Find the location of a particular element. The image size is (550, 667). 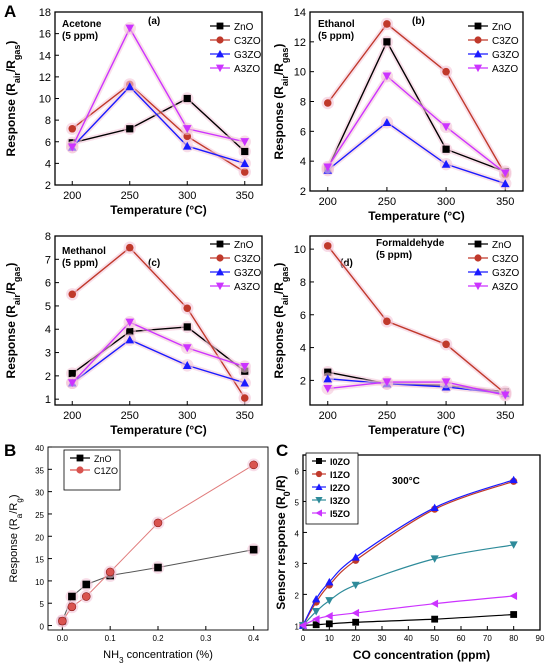

series-I5ZO is located at coordinates (408, 610).